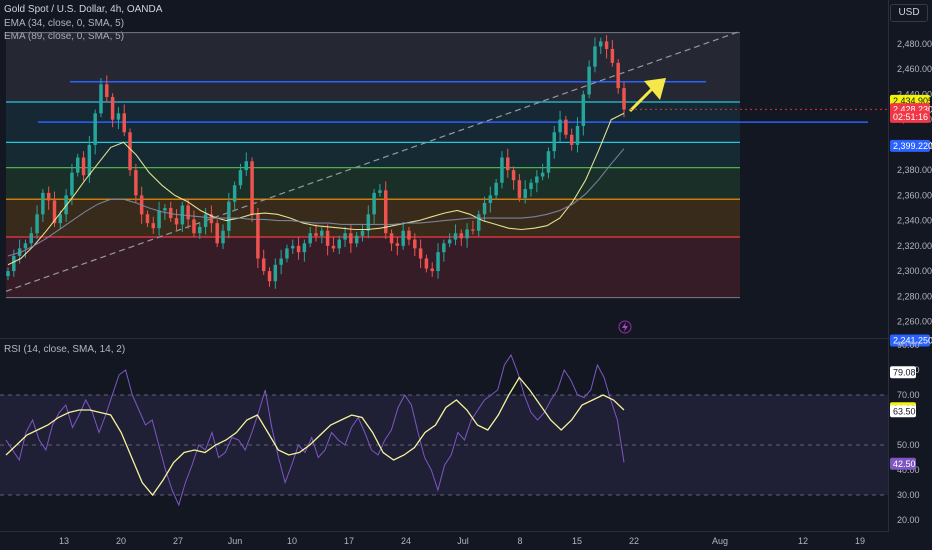 This screenshot has height=550, width=932. Describe the element at coordinates (908, 345) in the screenshot. I see `rsi-tick-label: 90.00` at that location.